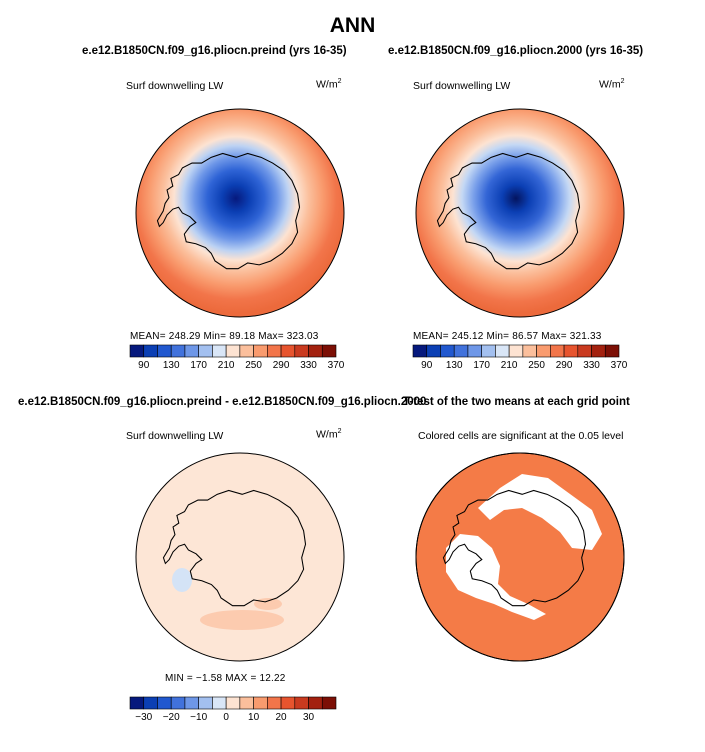 The width and height of the screenshot is (705, 752). What do you see at coordinates (591, 365) in the screenshot?
I see `panel-2-colorbar-tick-label: 330` at bounding box center [591, 365].